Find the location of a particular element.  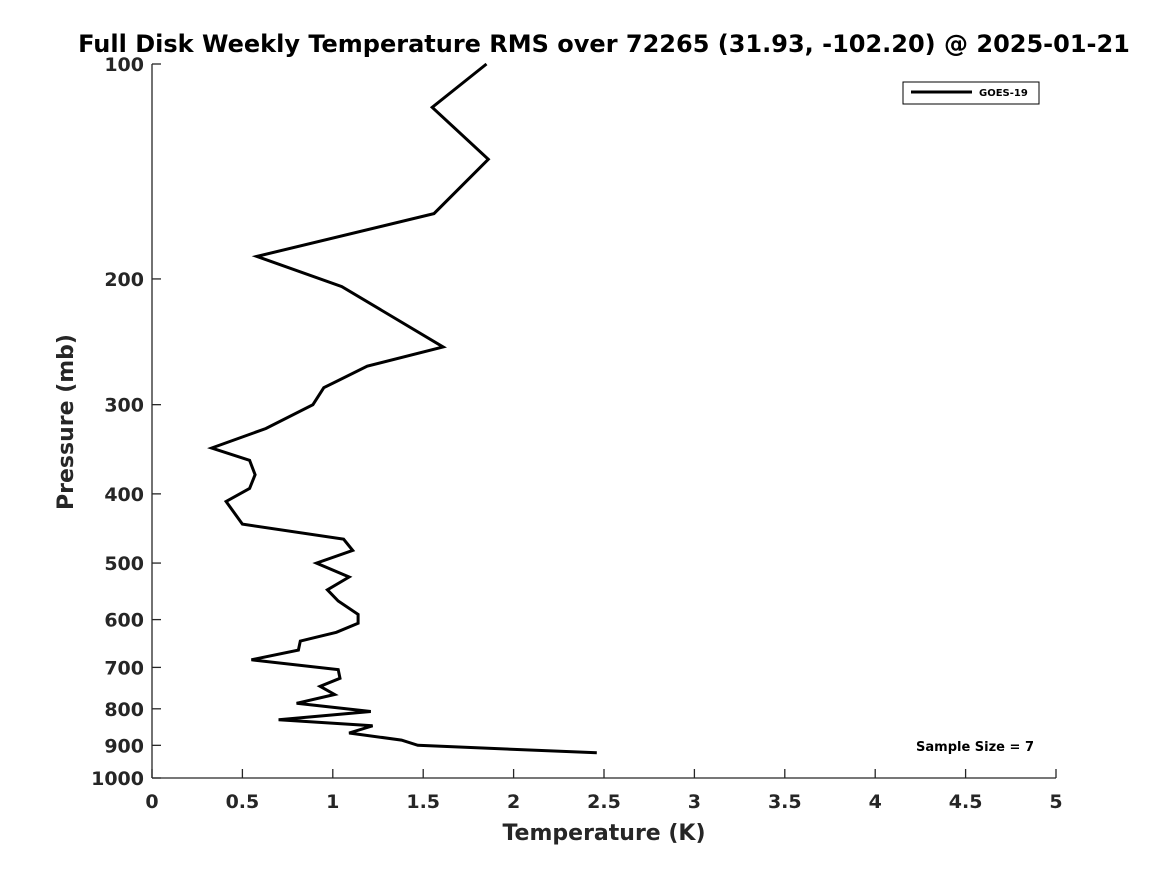

x-axis-label: Temperature (K) is located at coordinates (603, 833).